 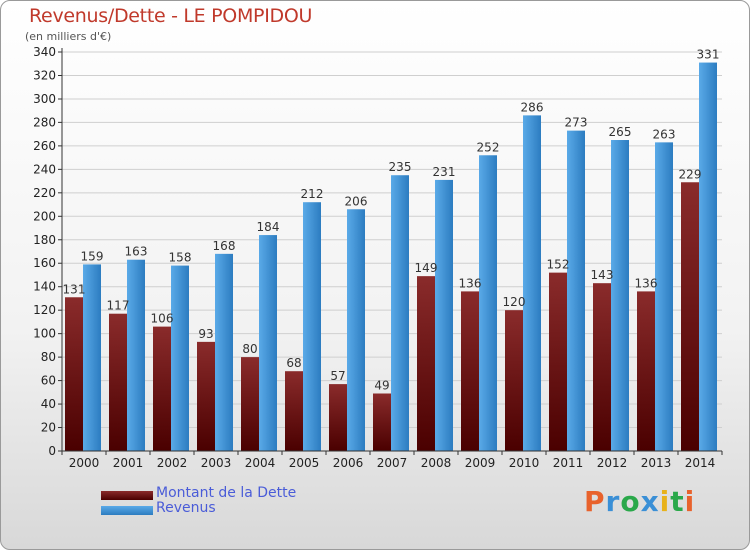 What do you see at coordinates (312, 194) in the screenshot?
I see `data-label-revenue: 212` at bounding box center [312, 194].